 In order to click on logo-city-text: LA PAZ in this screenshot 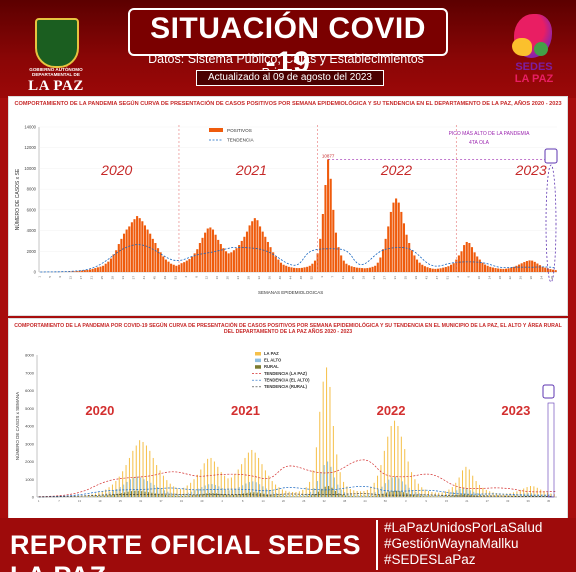, I will do `click(56, 86)`.